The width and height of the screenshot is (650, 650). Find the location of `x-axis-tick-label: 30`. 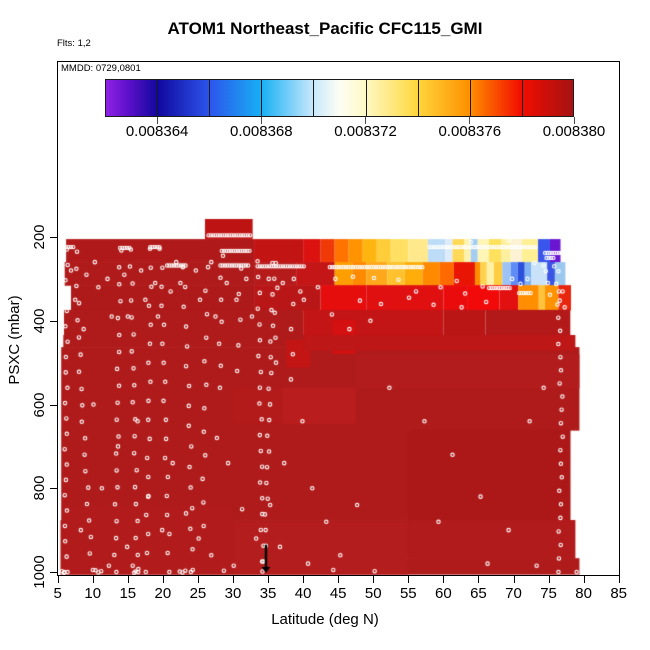

x-axis-tick-label: 30 is located at coordinates (233, 593).